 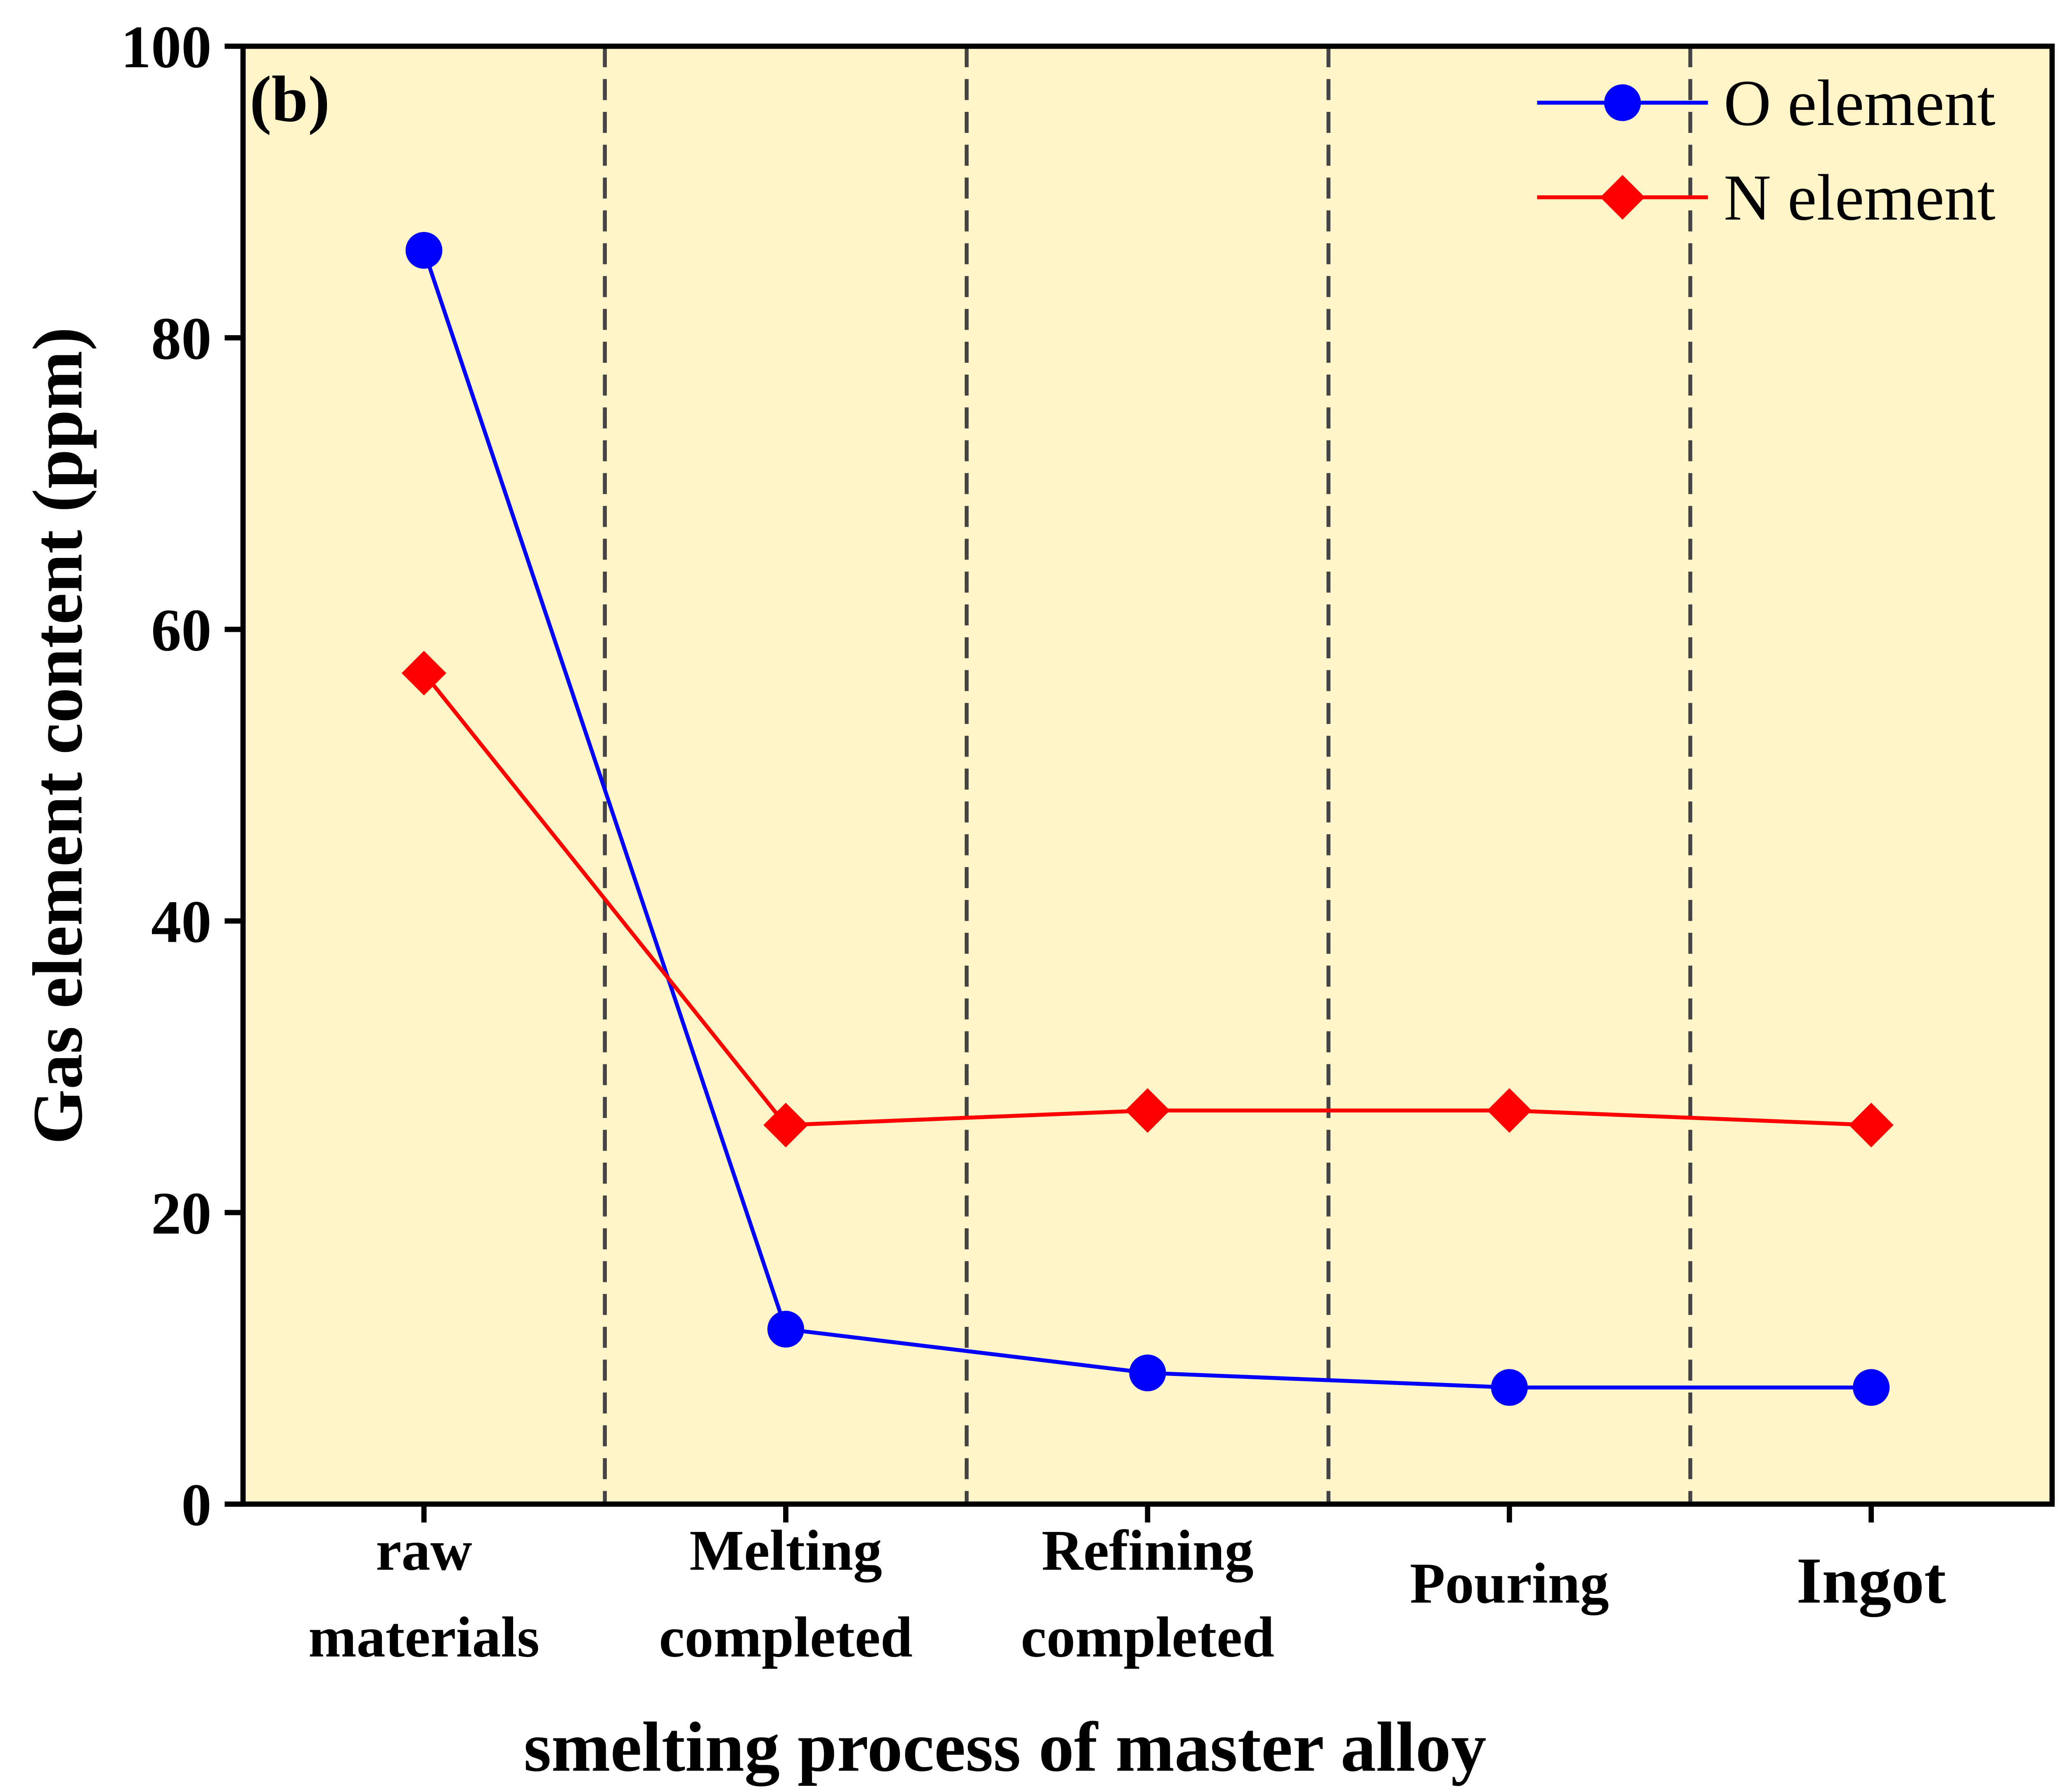 What do you see at coordinates (1147, 1551) in the screenshot?
I see `x-tick-label-line: Refining` at bounding box center [1147, 1551].